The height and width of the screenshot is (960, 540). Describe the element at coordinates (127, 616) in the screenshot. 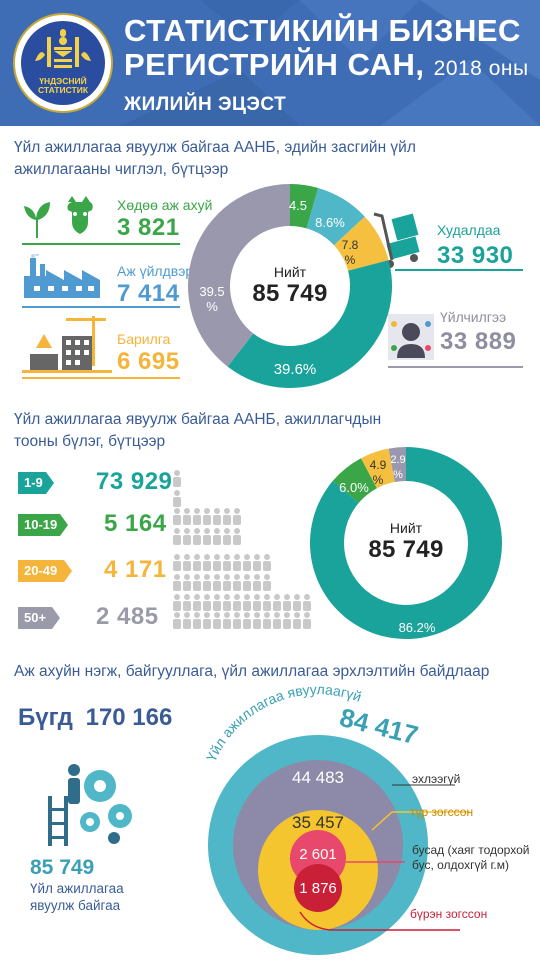

I see `size-value-50plus: 2 485` at that location.